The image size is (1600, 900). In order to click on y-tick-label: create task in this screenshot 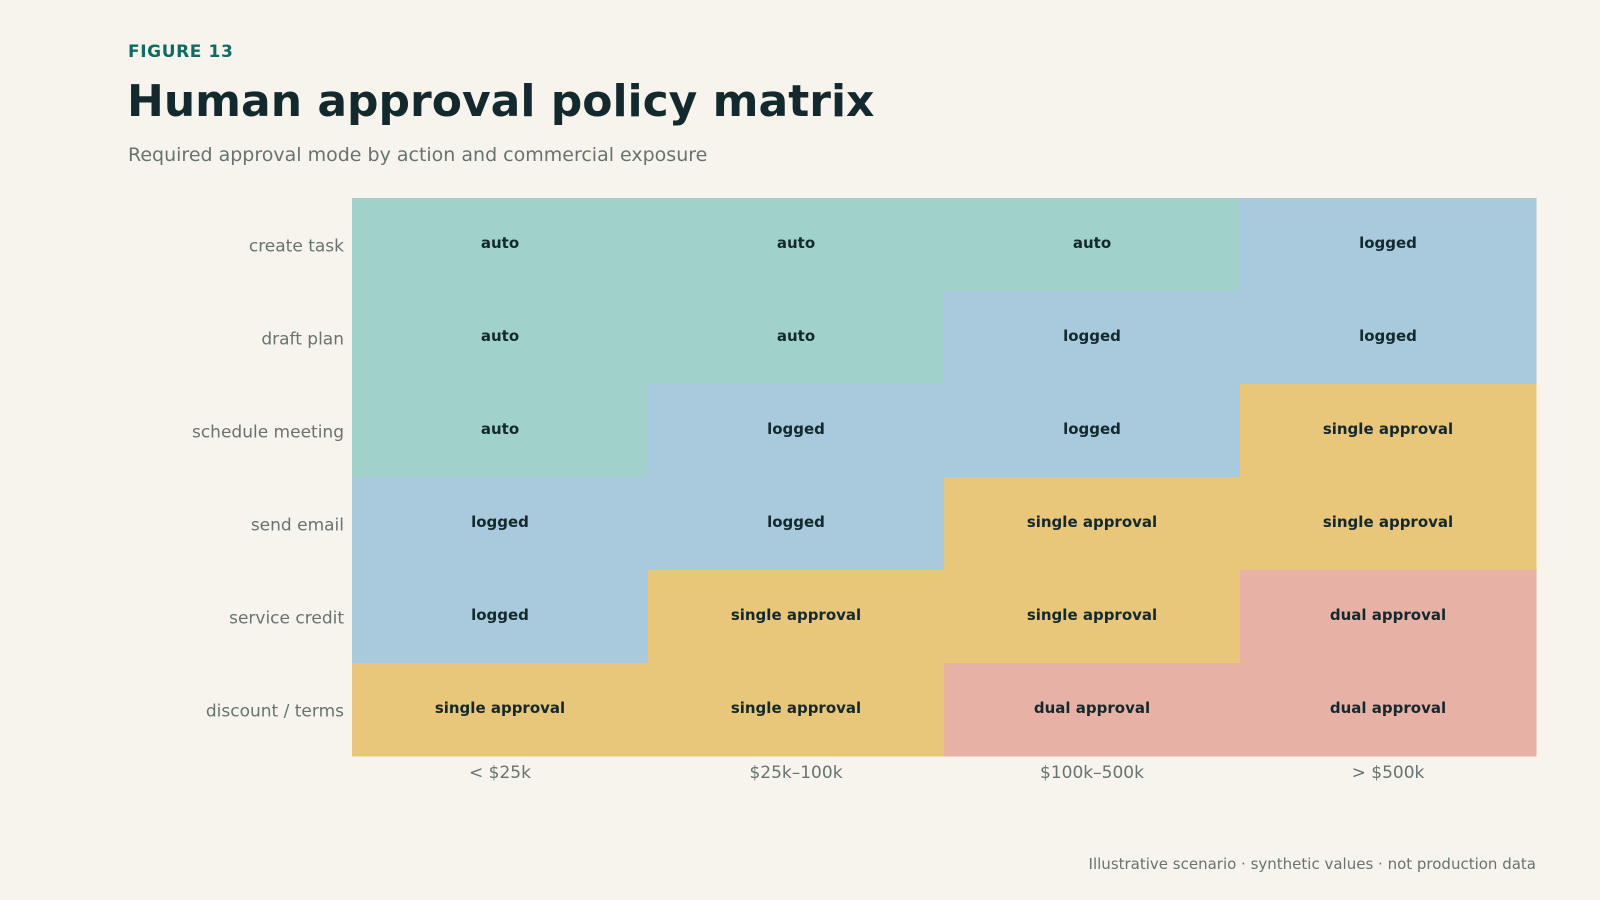, I will do `click(296, 247)`.